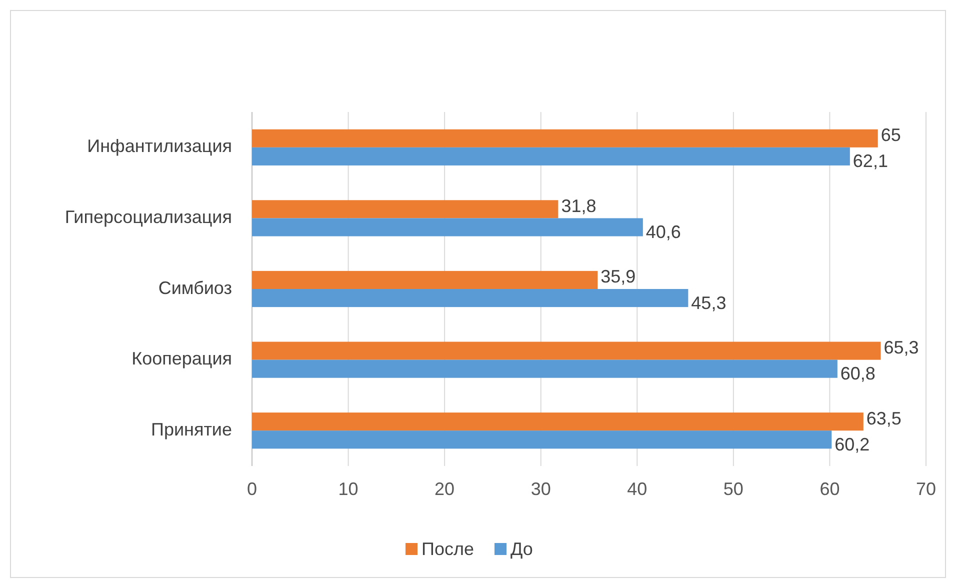 Image resolution: width=956 pixels, height=582 pixels. I want to click on data-label: 35,9, so click(618, 276).